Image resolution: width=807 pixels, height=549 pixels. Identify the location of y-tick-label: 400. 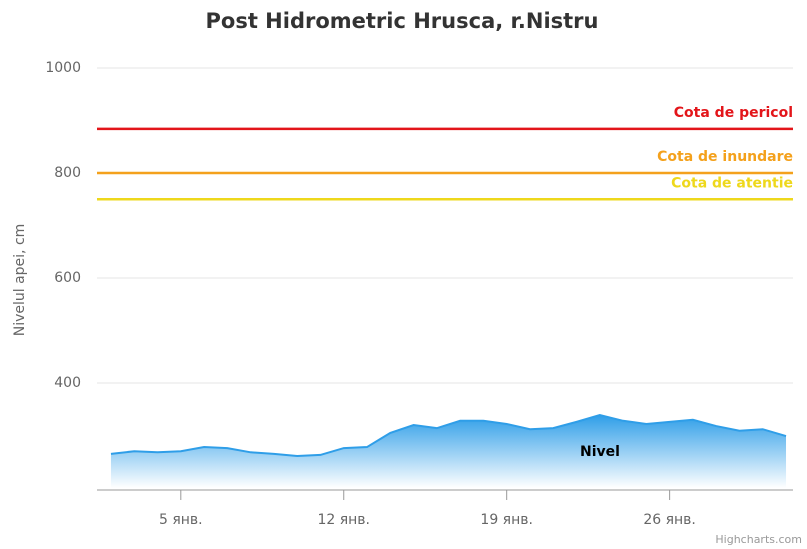
(67, 383).